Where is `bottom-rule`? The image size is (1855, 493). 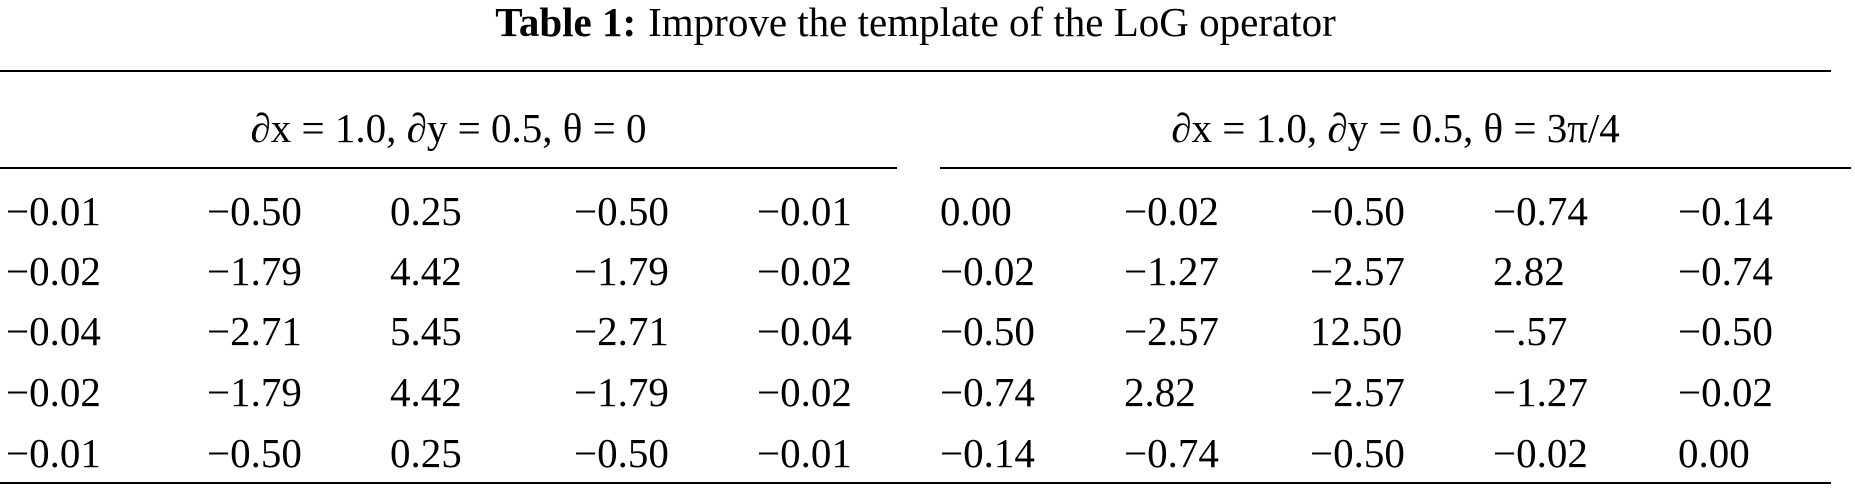
bottom-rule is located at coordinates (915, 483).